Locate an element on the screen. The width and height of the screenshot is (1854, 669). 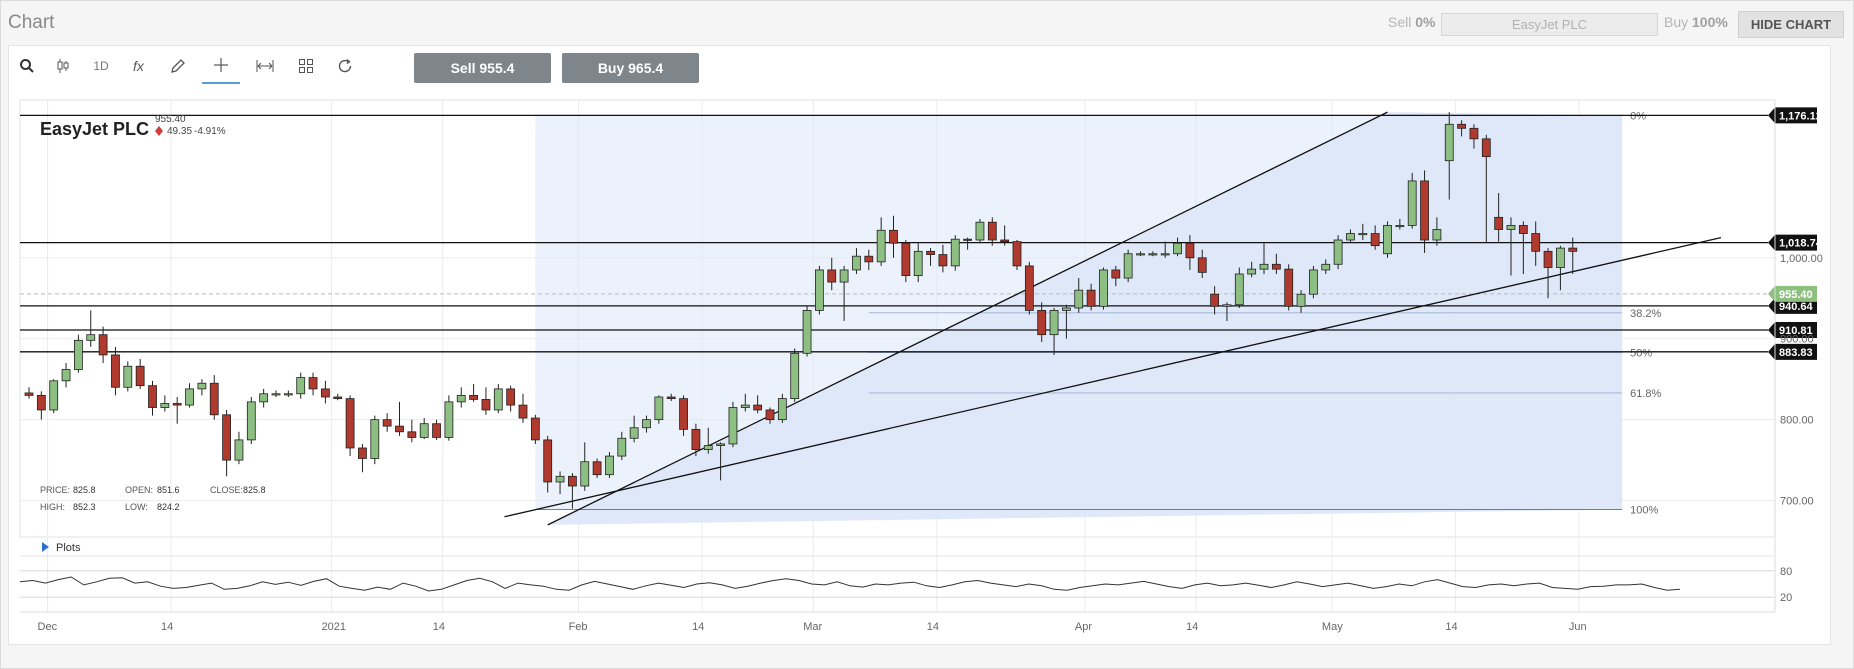
svg-text: fx is located at coordinates (139, 66).